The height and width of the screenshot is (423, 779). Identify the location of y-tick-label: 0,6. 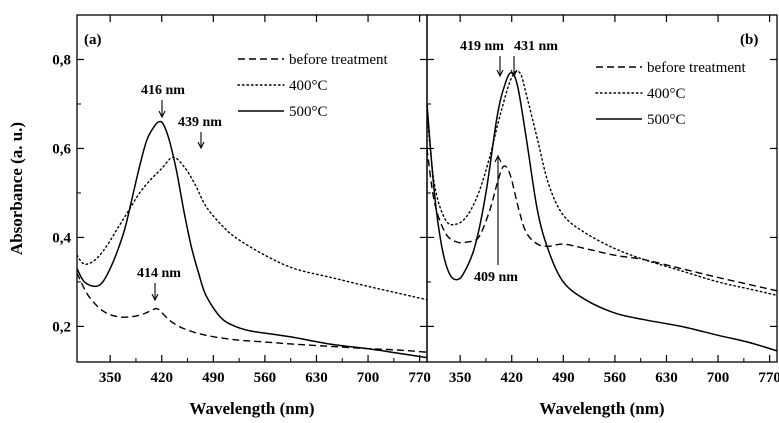
(61, 149).